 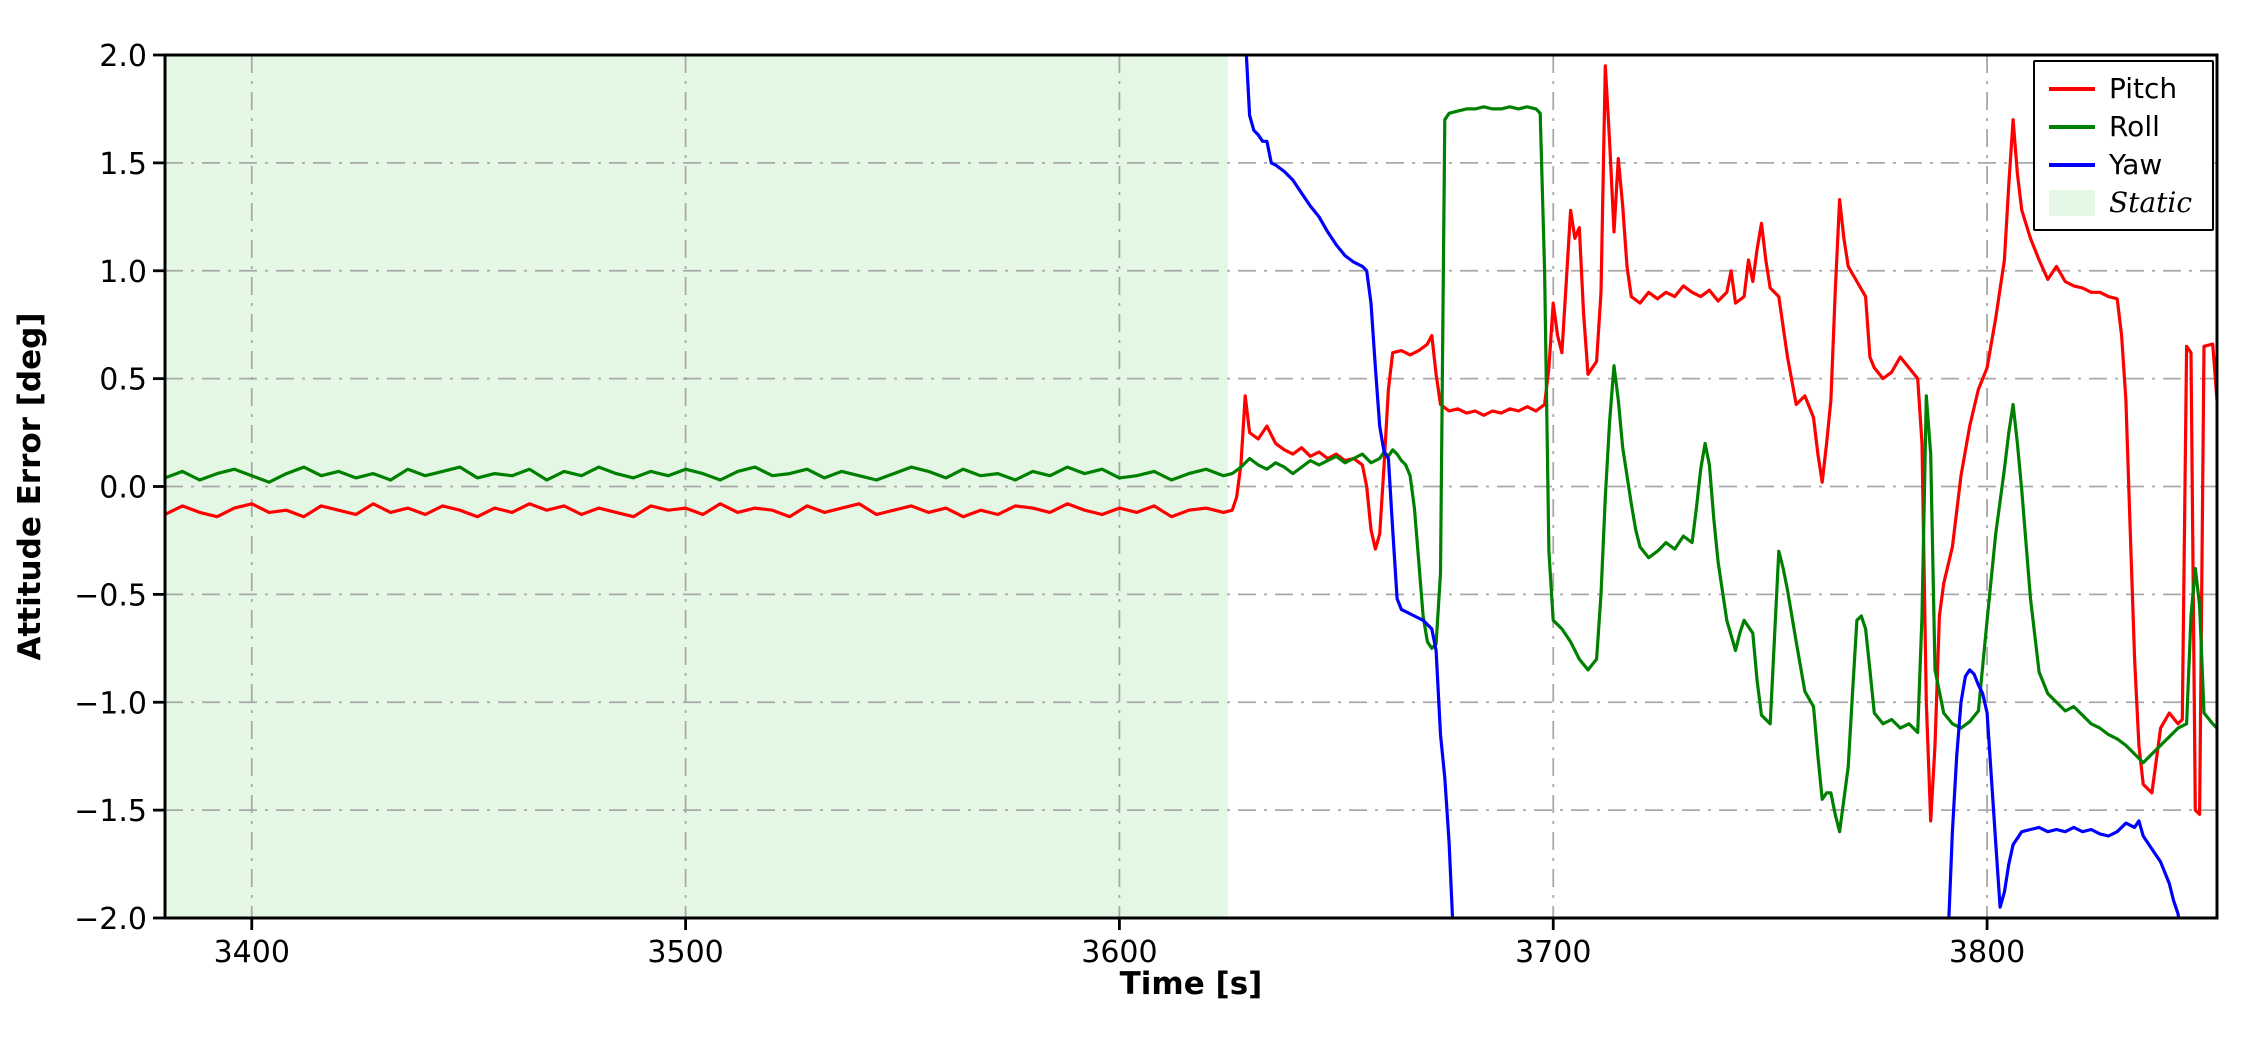 I want to click on legend-item-roll: Roll, so click(x=2120, y=126).